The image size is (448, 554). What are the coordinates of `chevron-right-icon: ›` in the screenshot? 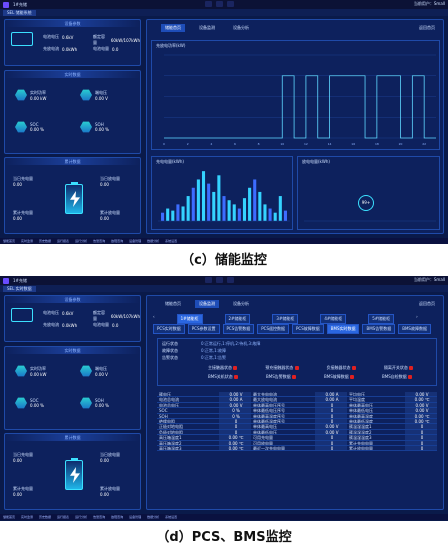 It's located at (417, 316).